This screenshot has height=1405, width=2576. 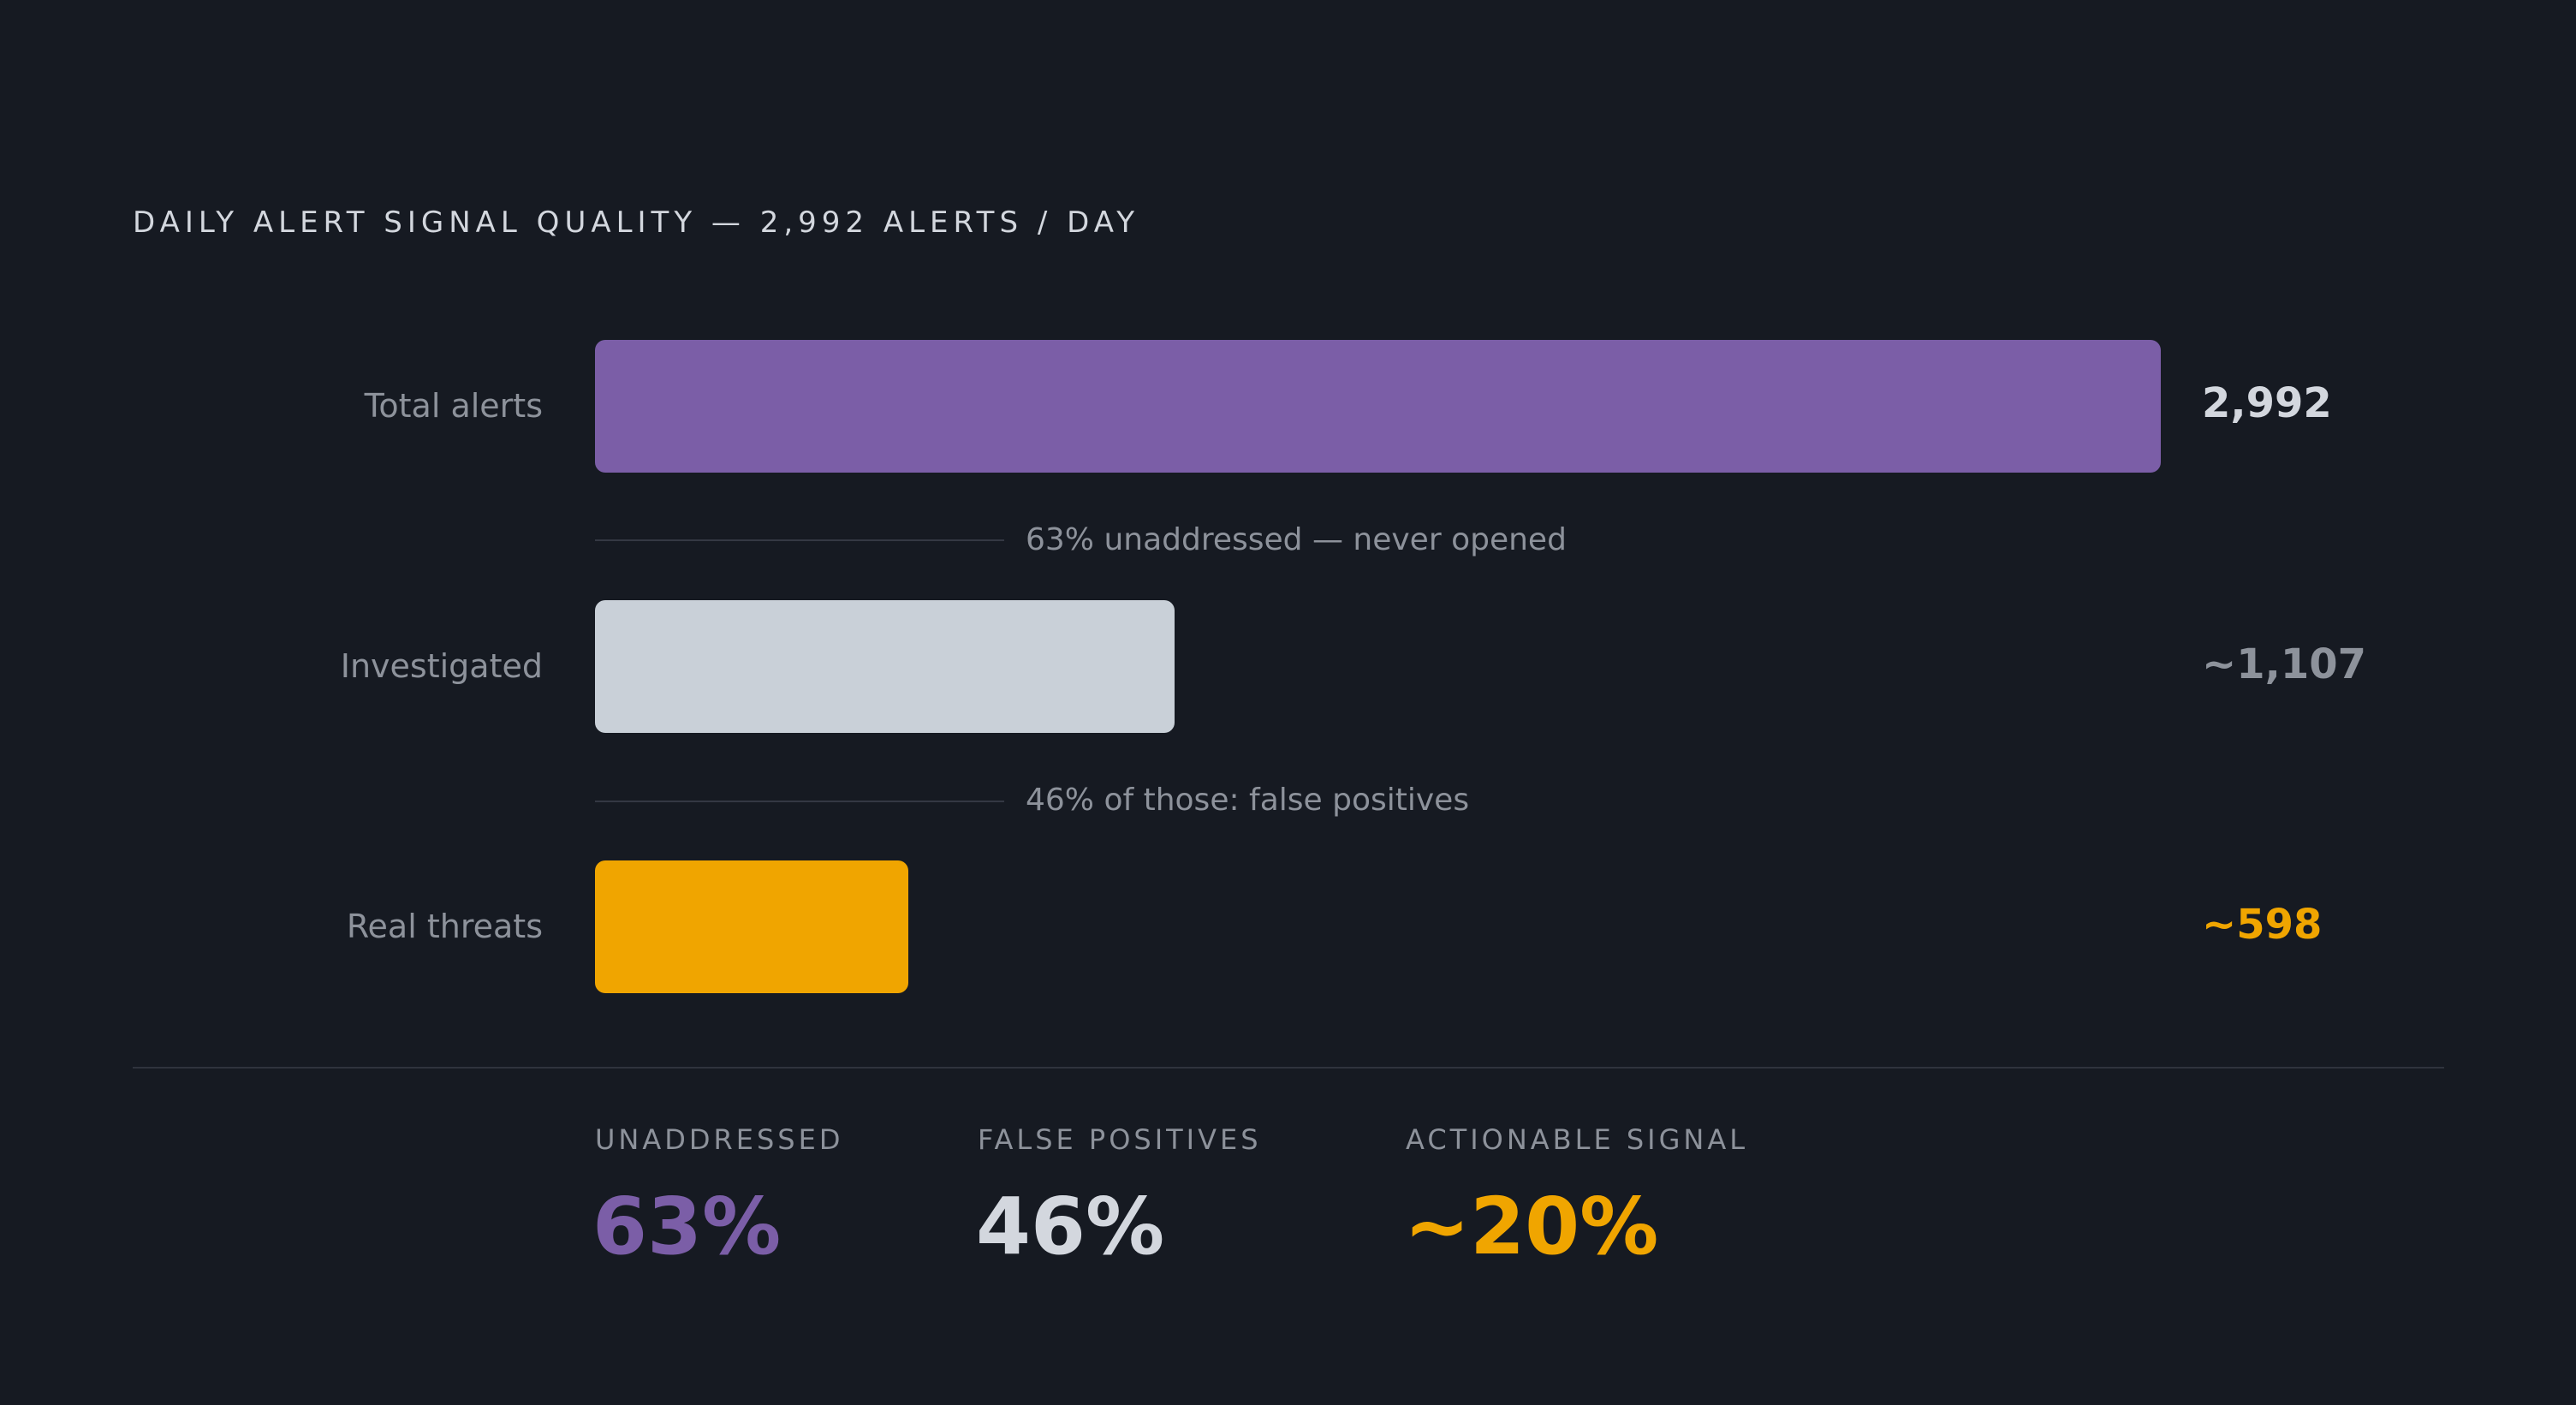 I want to click on value-investigated: ~1,107, so click(x=2284, y=664).